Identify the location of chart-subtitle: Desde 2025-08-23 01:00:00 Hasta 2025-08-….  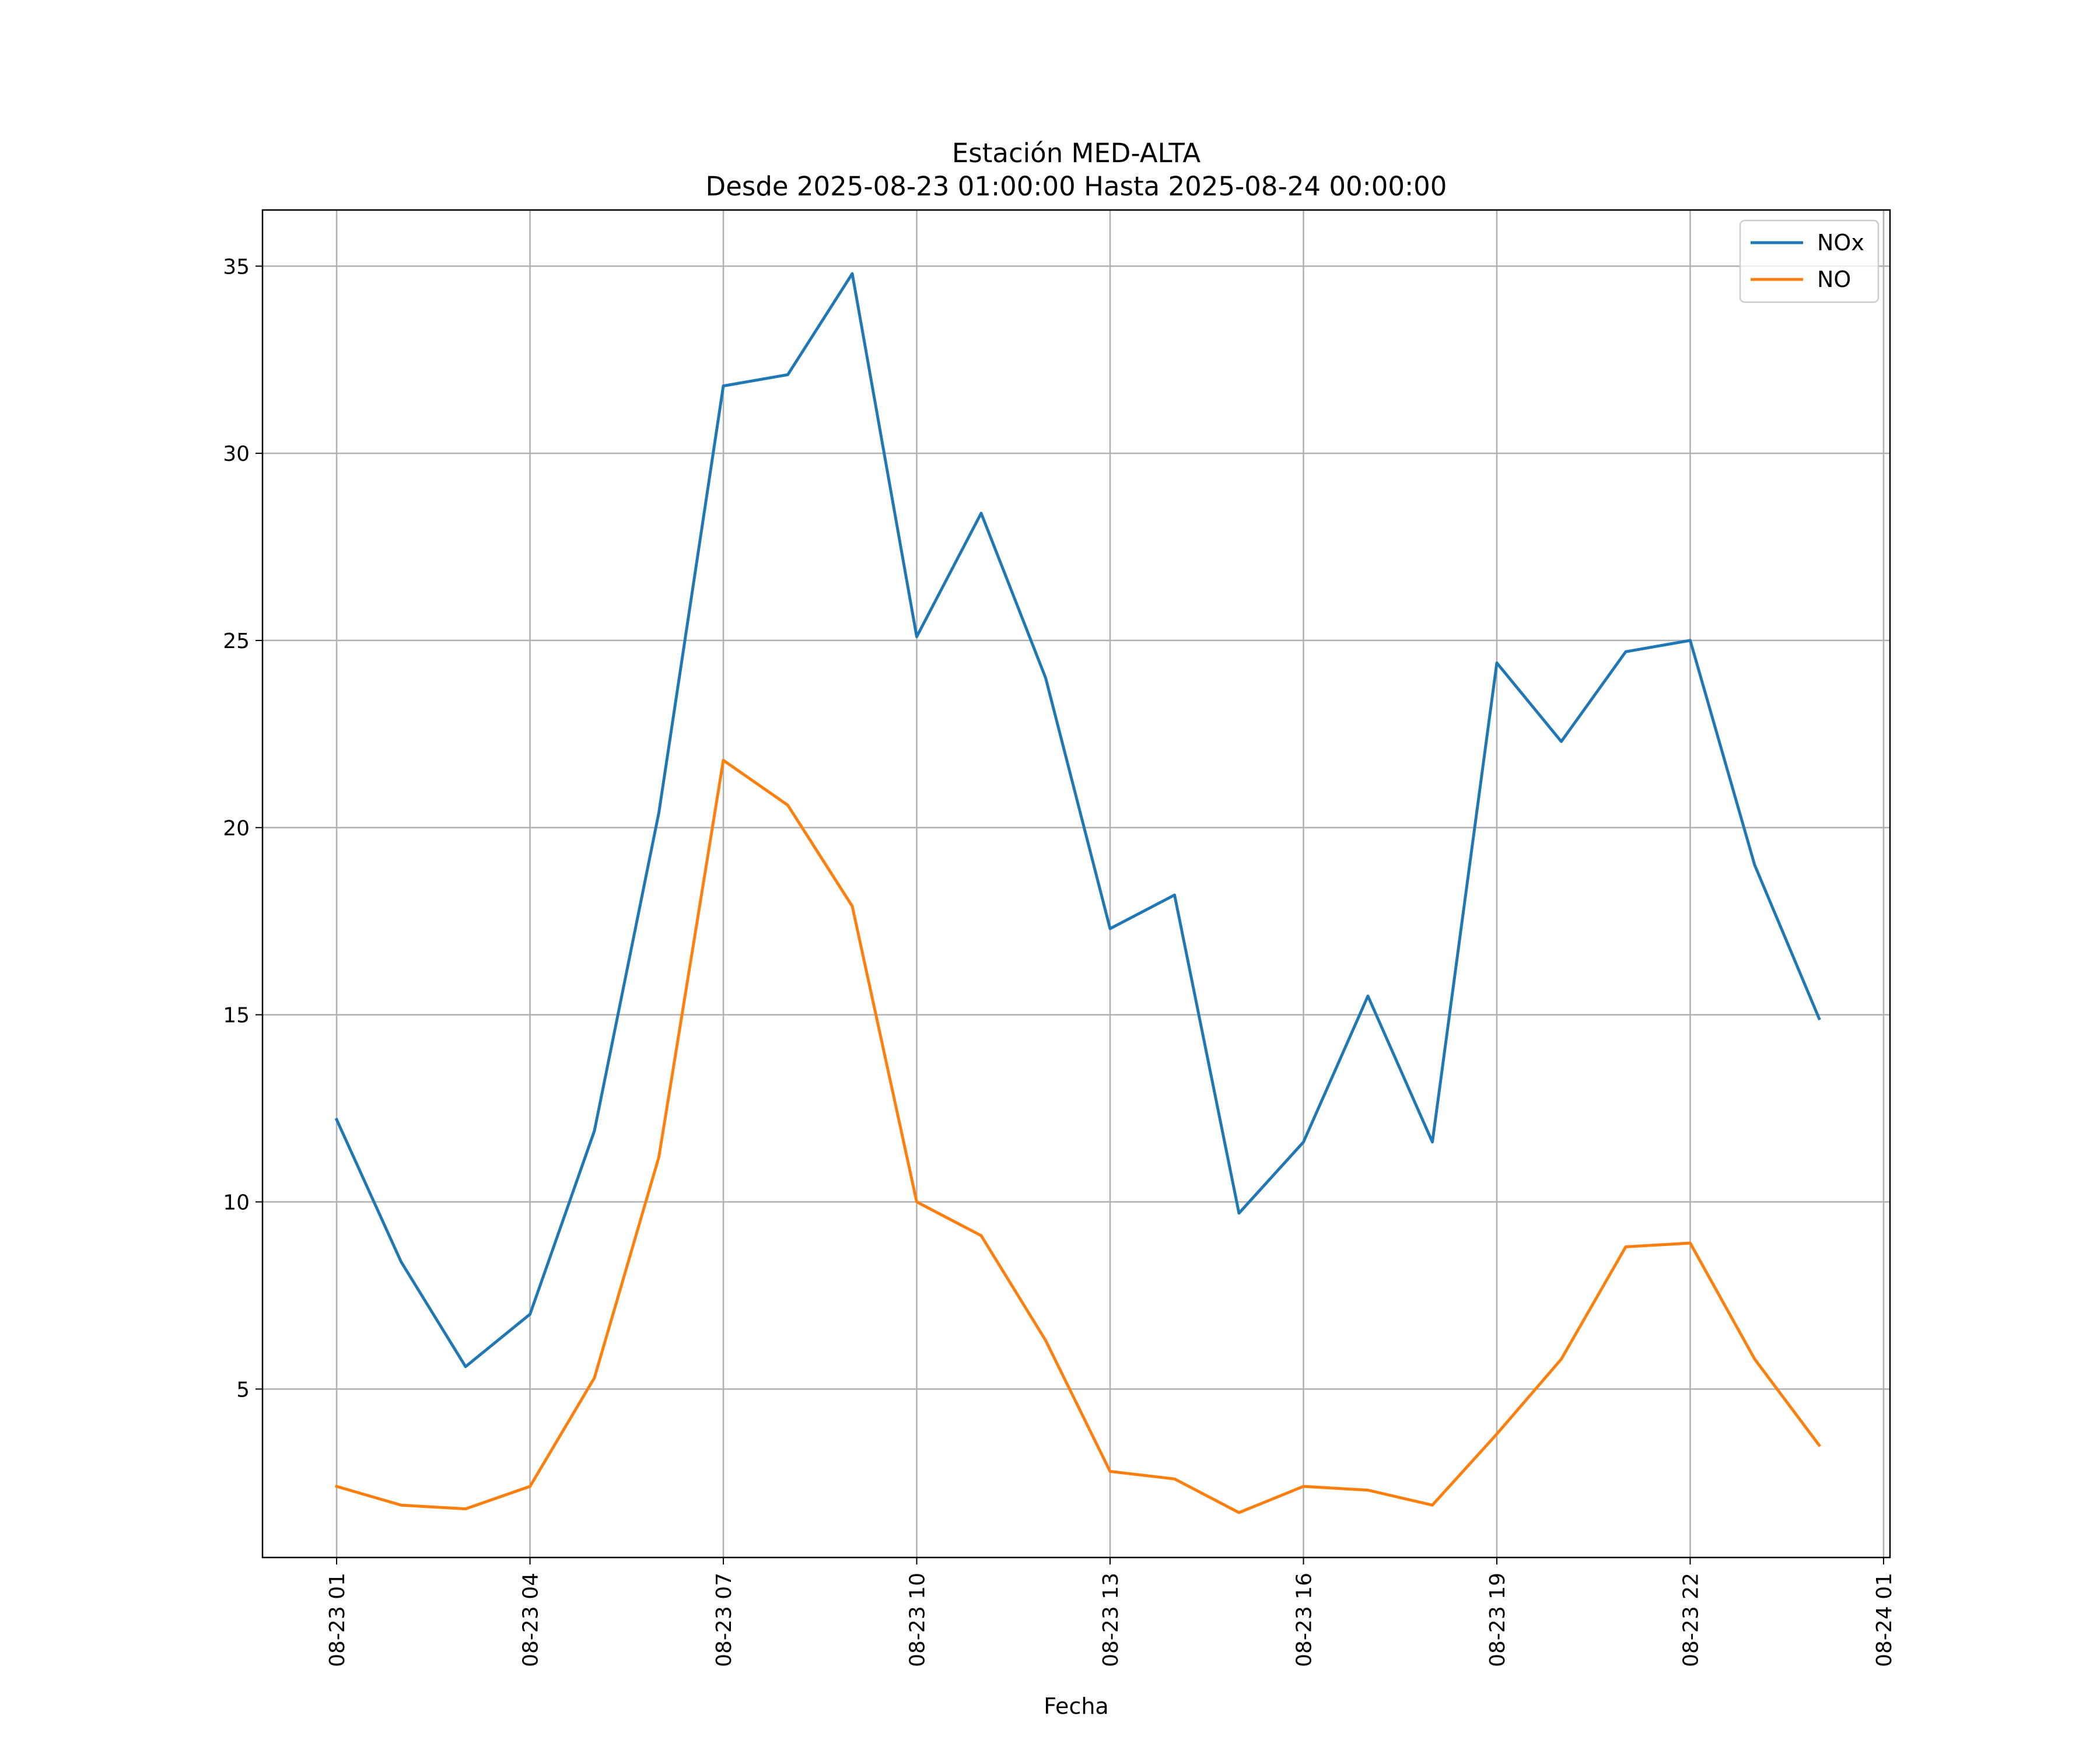
(1076, 187).